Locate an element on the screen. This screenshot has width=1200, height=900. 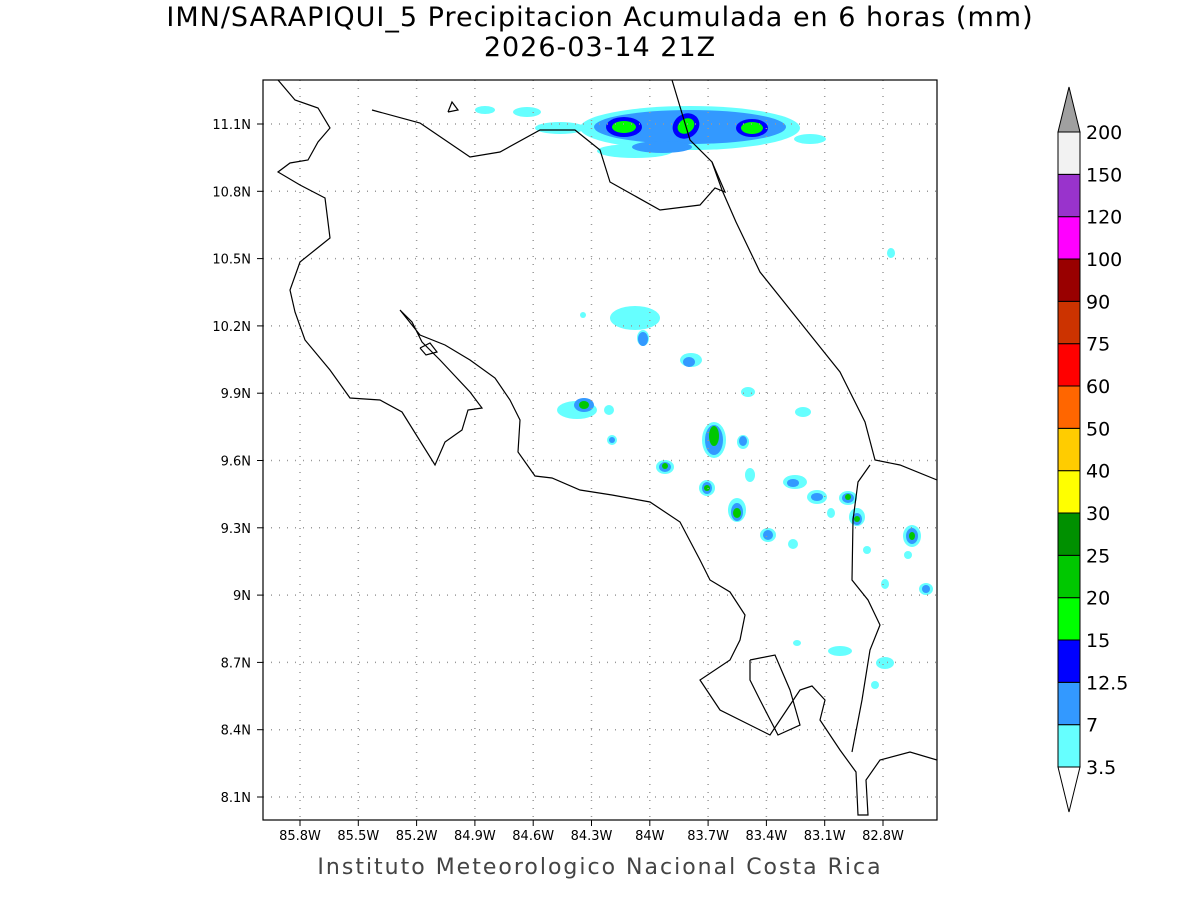
lat-tick-label: 9.6N is located at coordinates (236, 462).